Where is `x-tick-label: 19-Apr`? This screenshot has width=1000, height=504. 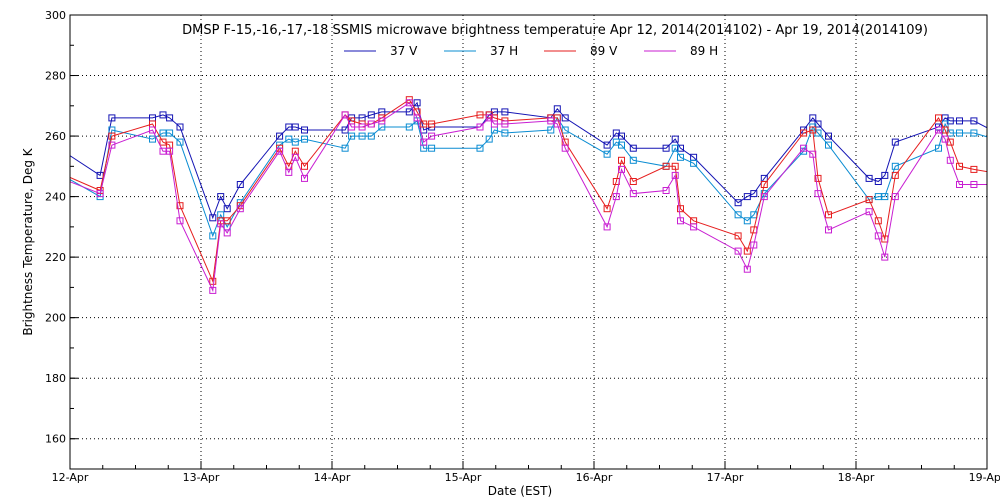 x-tick-label: 19-Apr is located at coordinates (984, 477).